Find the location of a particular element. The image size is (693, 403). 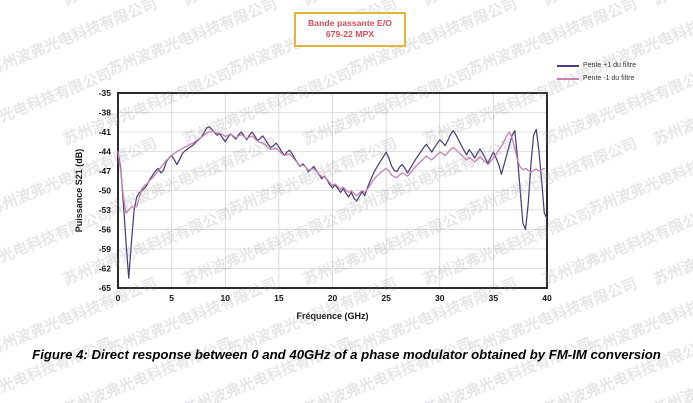

chart-legend: Pente +1 du filtre Pente -1 du filtre is located at coordinates (596, 73).